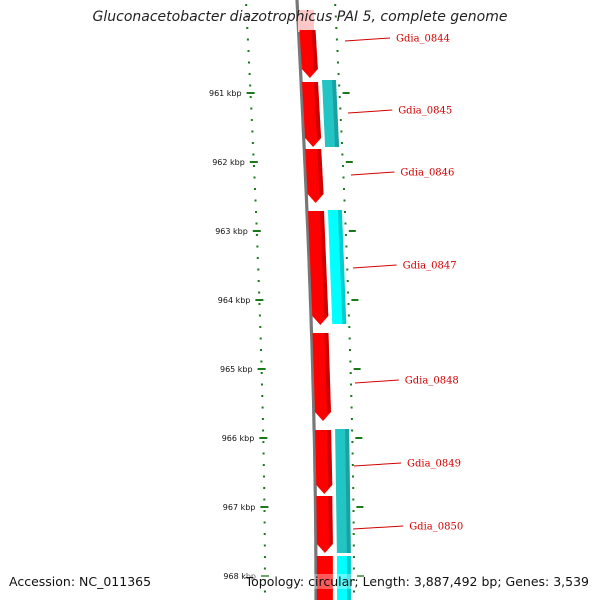 This screenshot has width=600, height=600. Describe the element at coordinates (239, 507) in the screenshot. I see `tick-label: 967 kbp` at that location.